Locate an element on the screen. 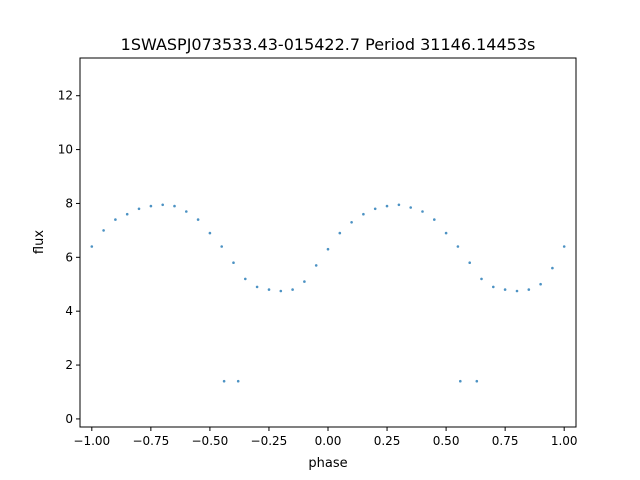  x-tick-label: −0.75 is located at coordinates (150, 441).